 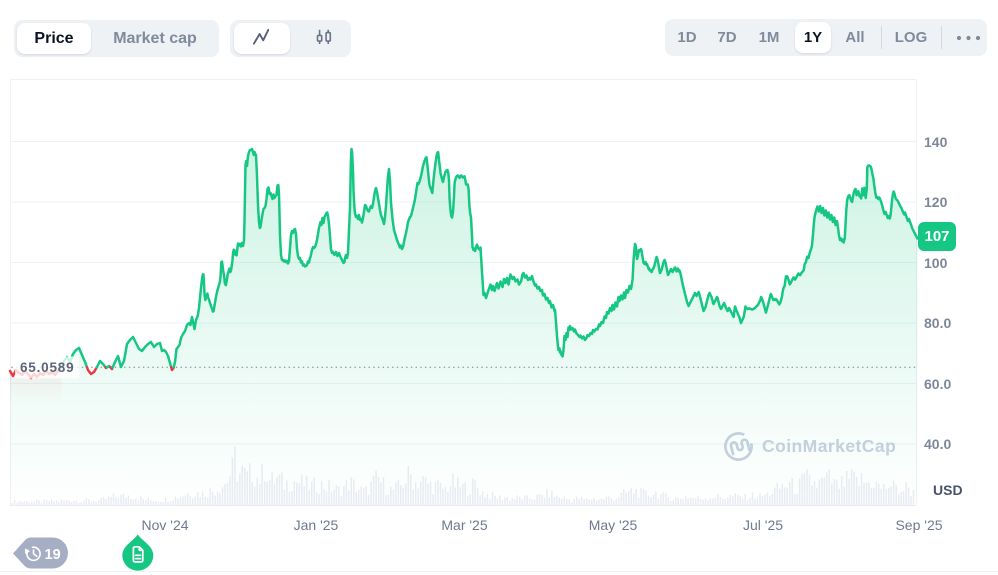 I want to click on svg-text: 65.0589, so click(x=47, y=367).